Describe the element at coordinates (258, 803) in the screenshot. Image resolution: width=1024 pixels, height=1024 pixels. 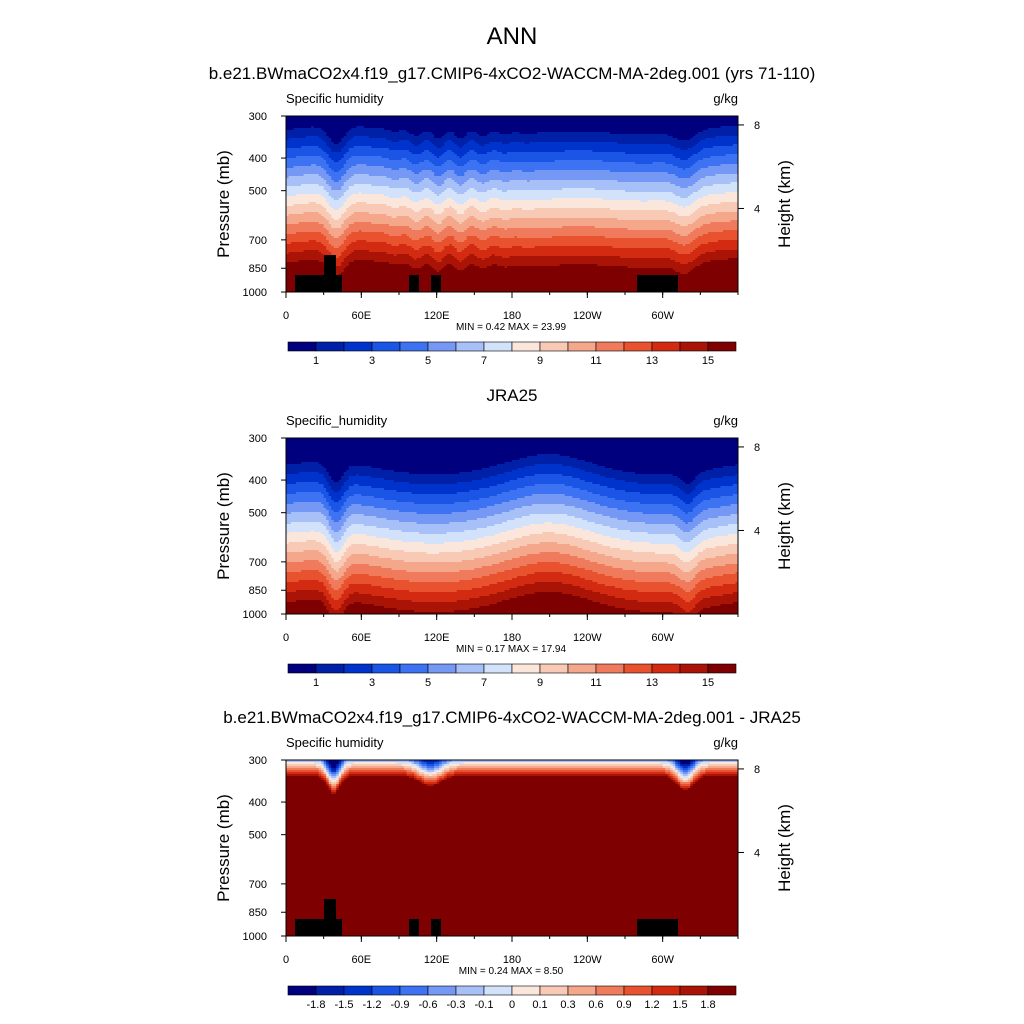
I see `y-tick-label: 400` at that location.